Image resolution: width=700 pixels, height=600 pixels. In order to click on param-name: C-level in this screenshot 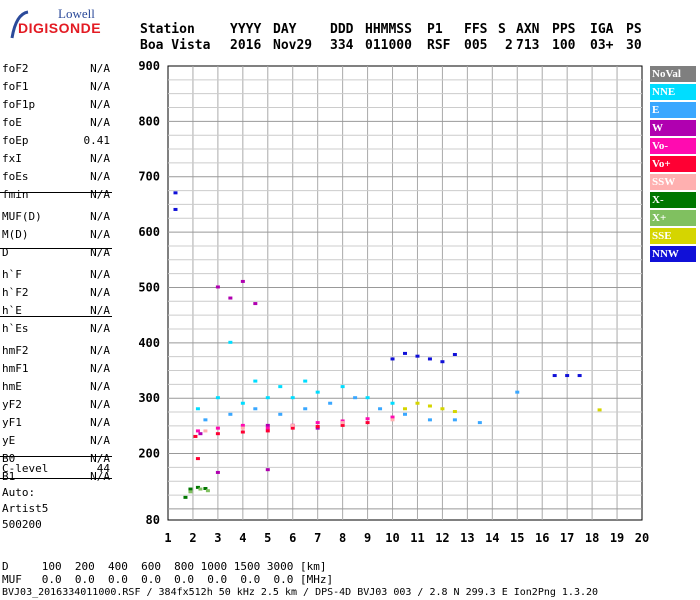, I will do `click(25, 468)`.